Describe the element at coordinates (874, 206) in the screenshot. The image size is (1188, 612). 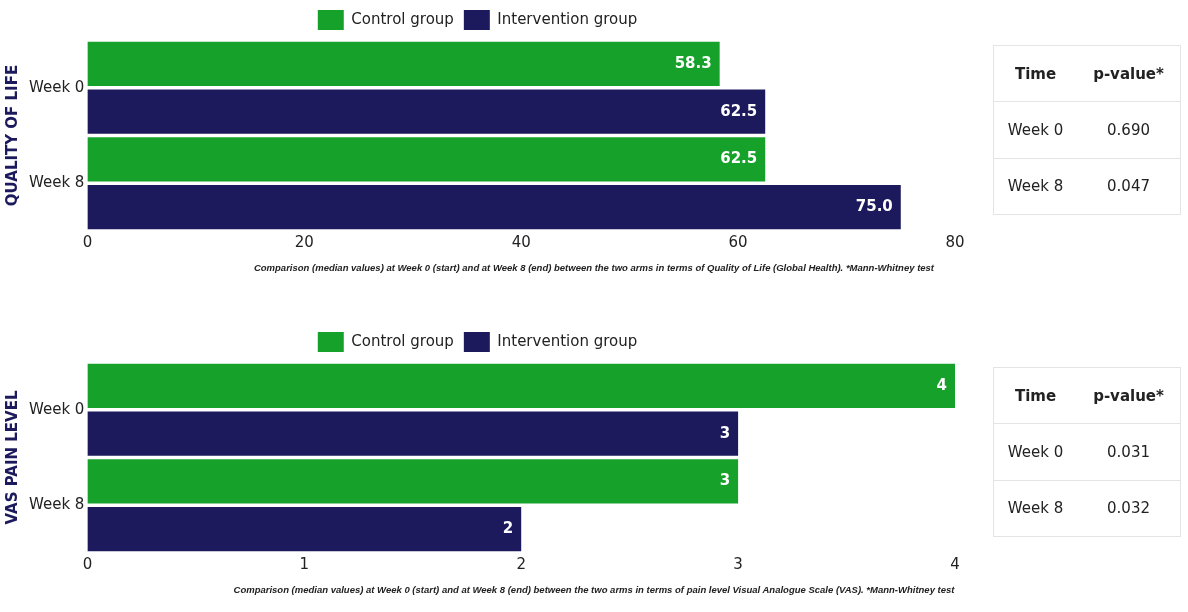
I see `data-label: 75.0` at that location.